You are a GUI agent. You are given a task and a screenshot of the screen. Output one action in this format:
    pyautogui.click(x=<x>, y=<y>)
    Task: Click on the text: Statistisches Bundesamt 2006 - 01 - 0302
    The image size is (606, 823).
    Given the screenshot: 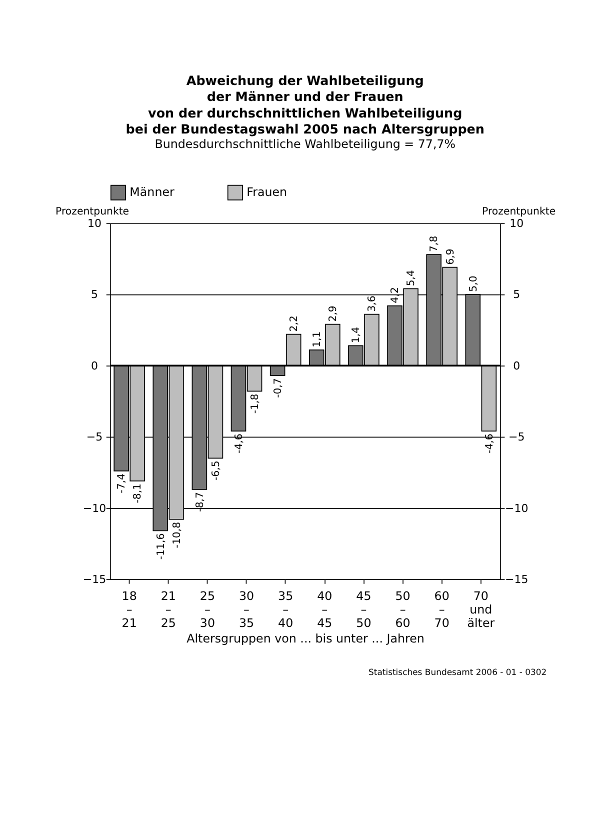 What is the action you would take?
    pyautogui.click(x=457, y=671)
    